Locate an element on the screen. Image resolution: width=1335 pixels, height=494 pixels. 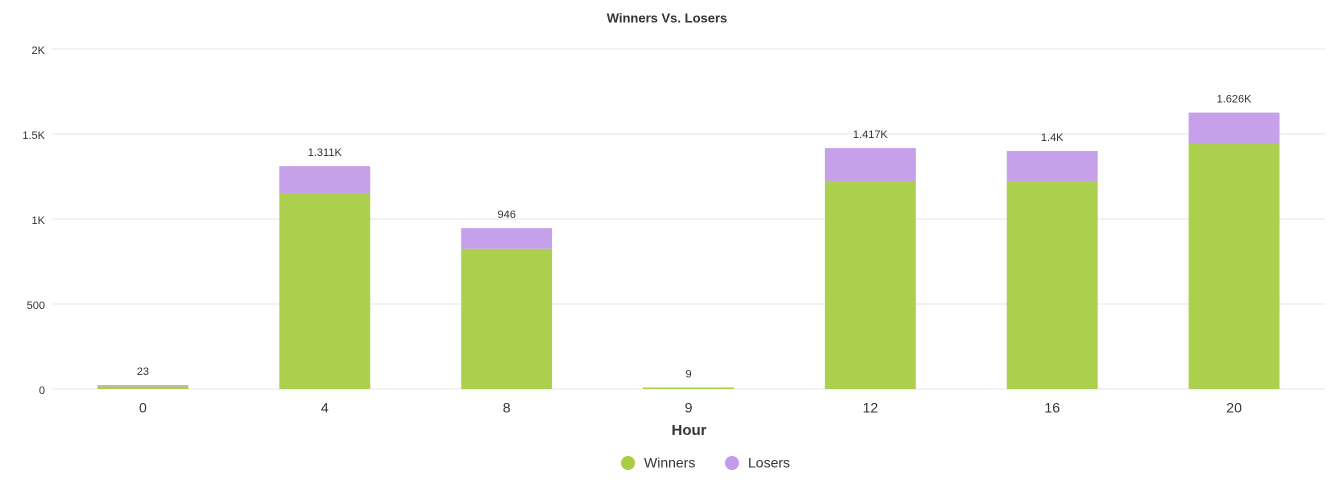
total-label: 1.626K is located at coordinates (1235, 99).